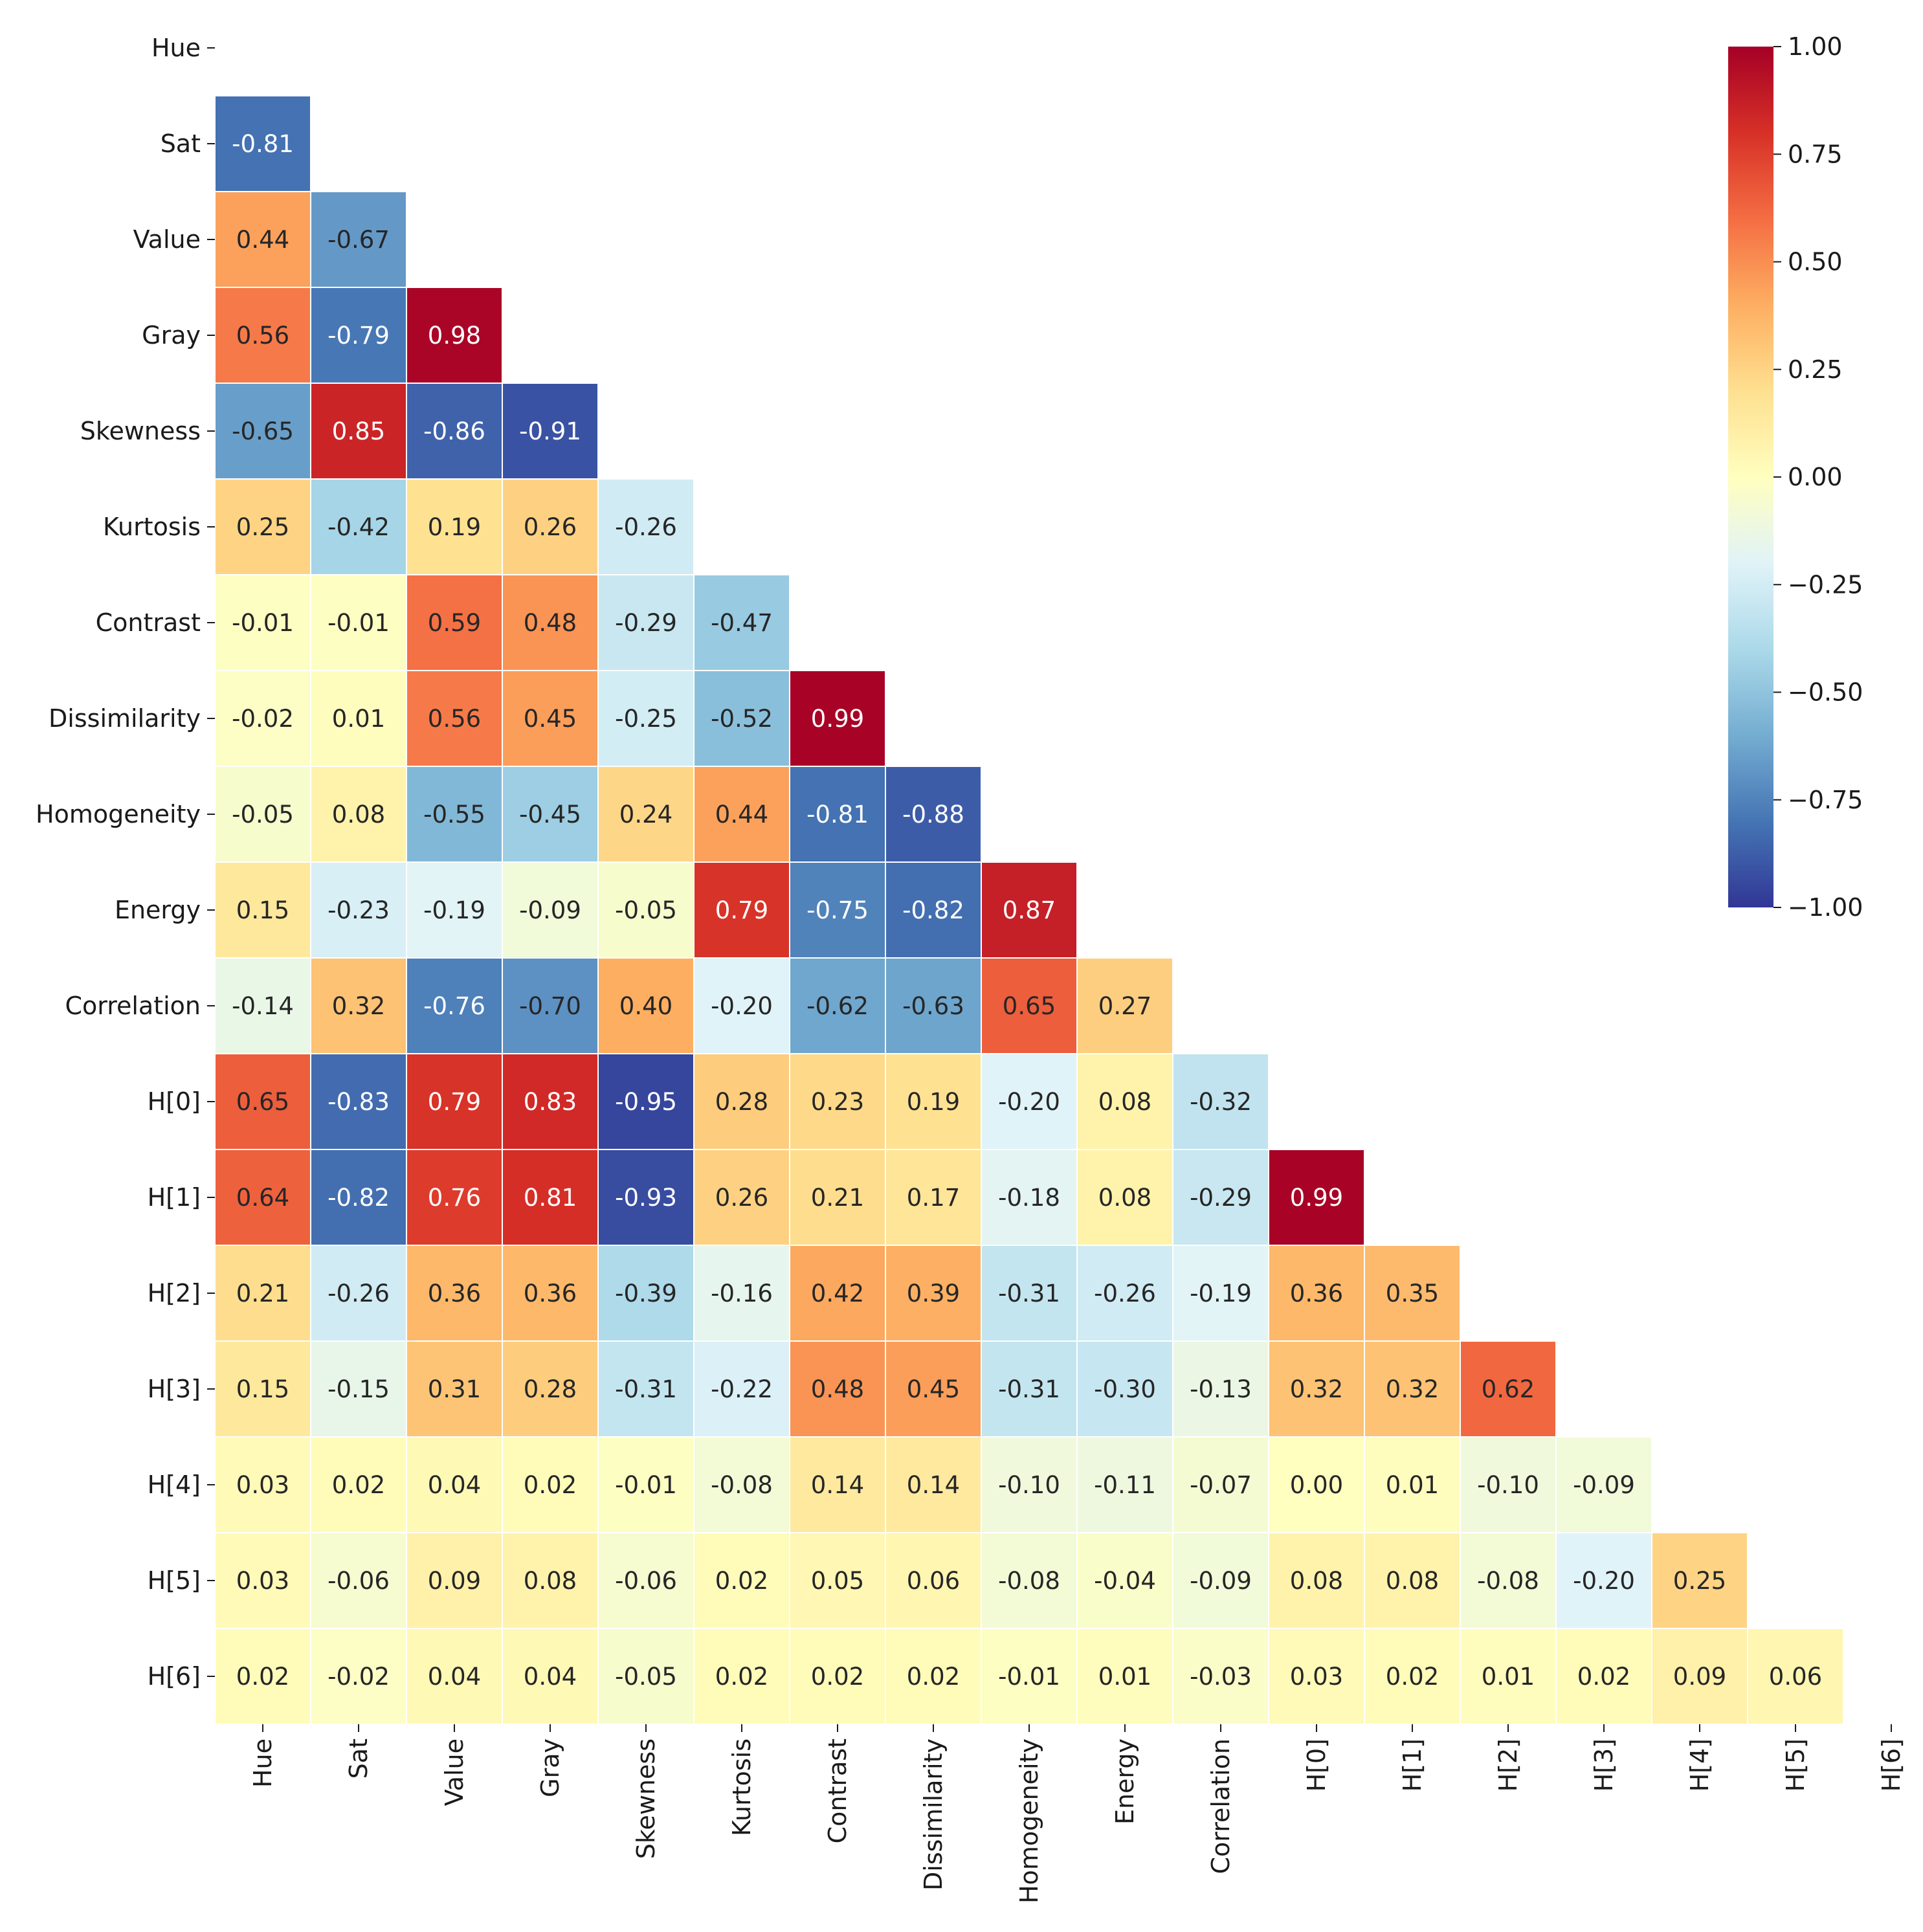 The image size is (1923, 1932). Describe the element at coordinates (358, 1005) in the screenshot. I see `heatmap-cell-correlation-sat` at that location.